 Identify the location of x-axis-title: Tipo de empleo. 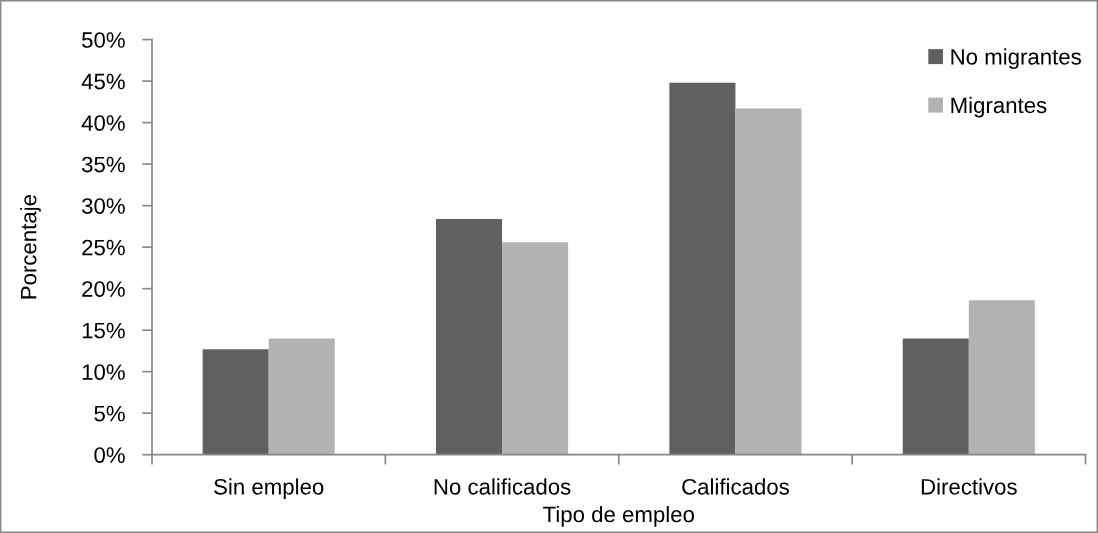
(618, 516).